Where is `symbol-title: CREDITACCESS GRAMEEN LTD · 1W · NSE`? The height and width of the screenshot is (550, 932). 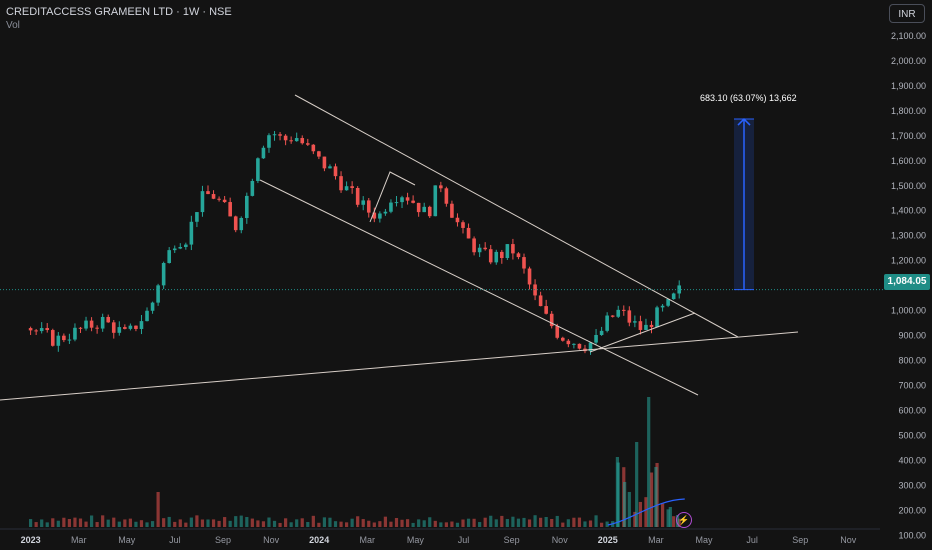
symbol-title: CREDITACCESS GRAMEEN LTD · 1W · NSE is located at coordinates (119, 12).